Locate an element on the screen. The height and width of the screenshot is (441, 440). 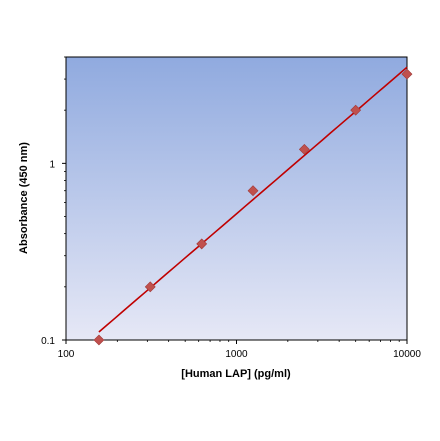
x-axis-title: [Human LAP] (pg/ml) is located at coordinates (236, 374).